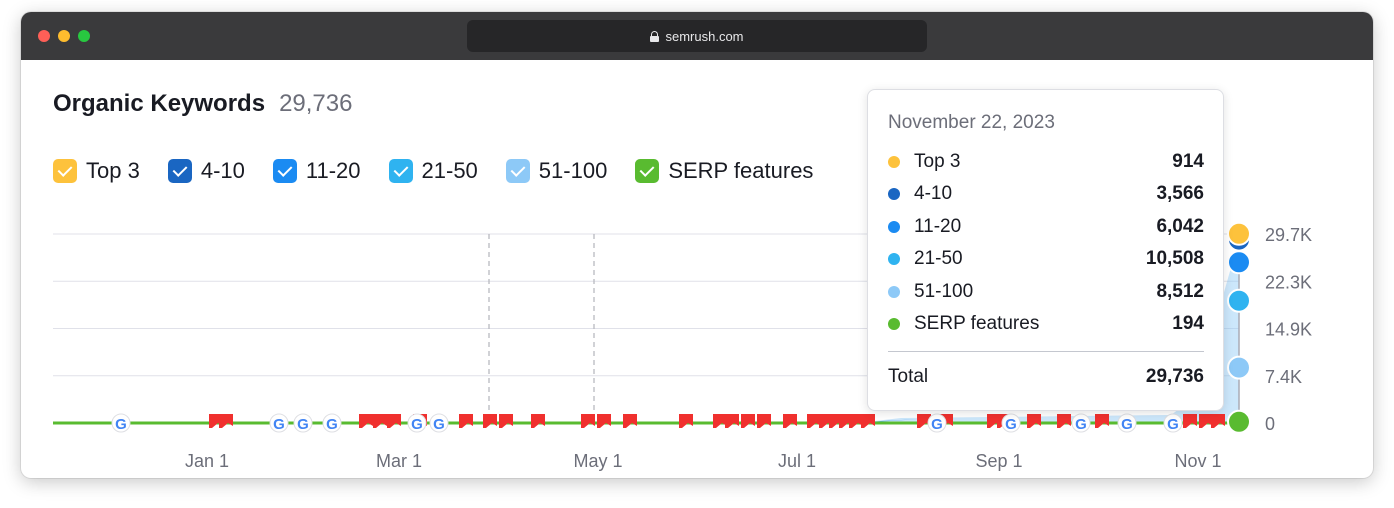  I want to click on tooltip-series-value: 6,042, so click(1180, 226).